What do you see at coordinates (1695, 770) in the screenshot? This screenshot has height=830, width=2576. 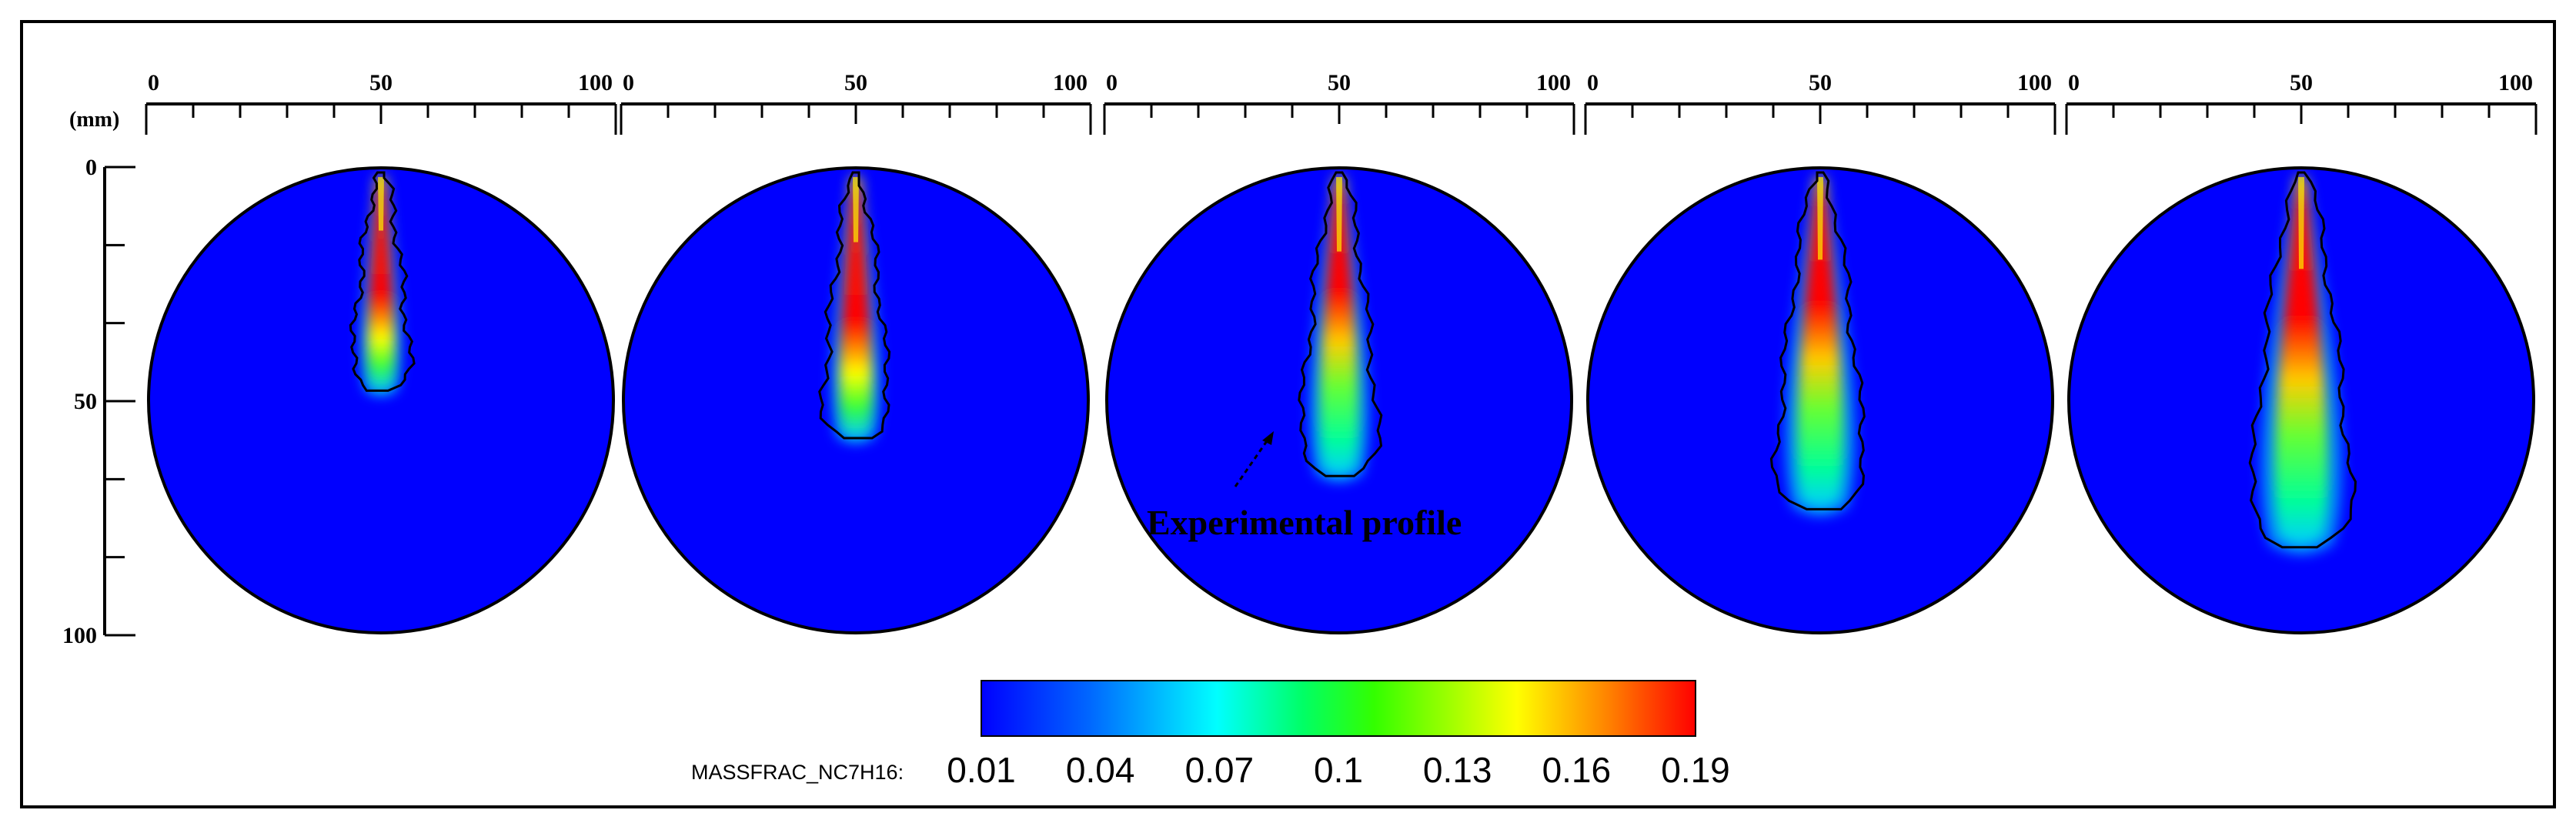 I see `colorbar-tick-label: 0.19` at bounding box center [1695, 770].